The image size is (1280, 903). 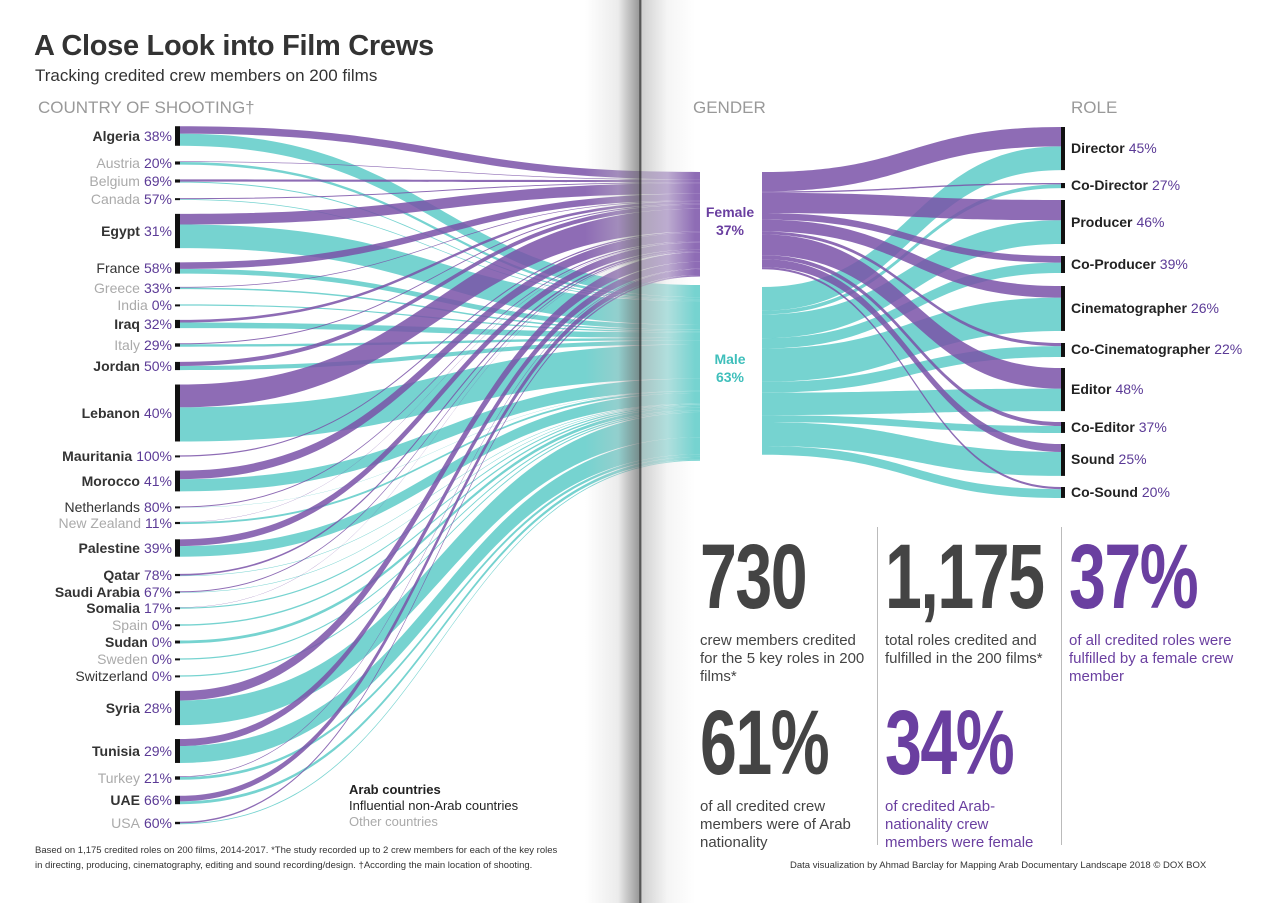 I want to click on role-female-pct: 25%, so click(x=1132, y=459).